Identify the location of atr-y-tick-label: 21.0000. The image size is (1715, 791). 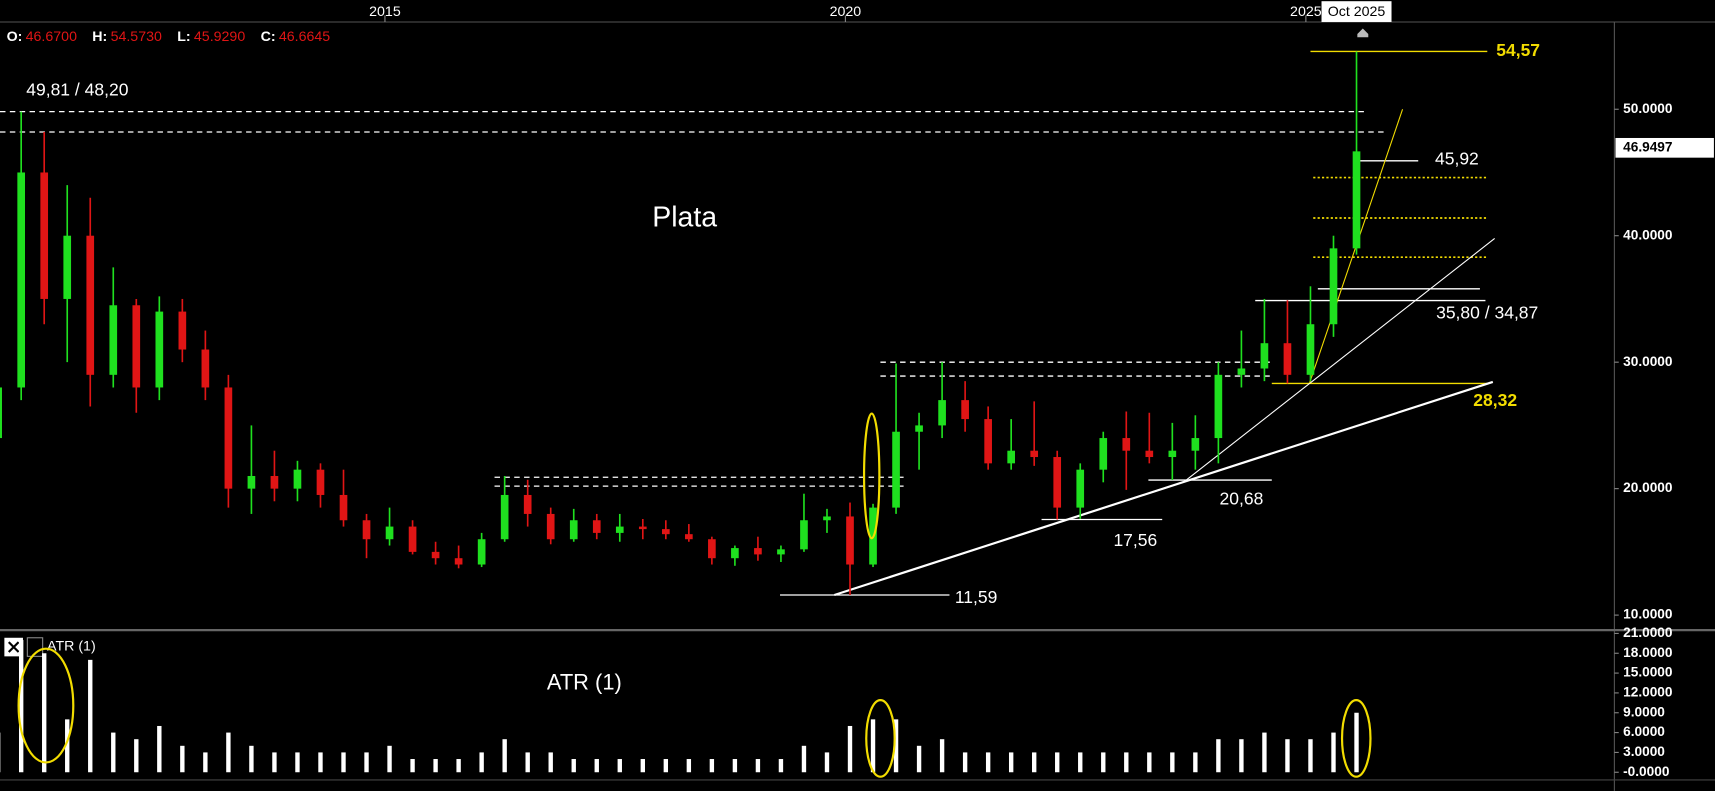
(1648, 632).